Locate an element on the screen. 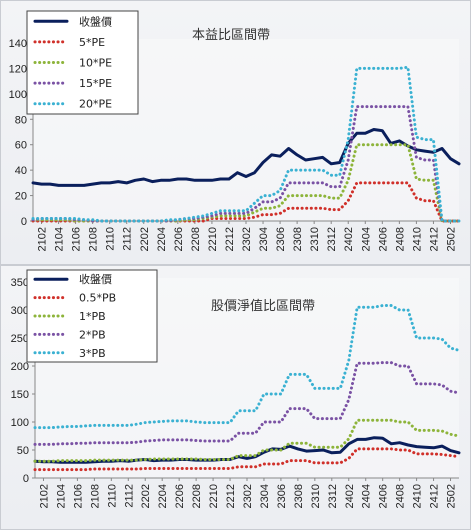 The height and width of the screenshot is (531, 471). legend-label: 15*PE is located at coordinates (95, 83).